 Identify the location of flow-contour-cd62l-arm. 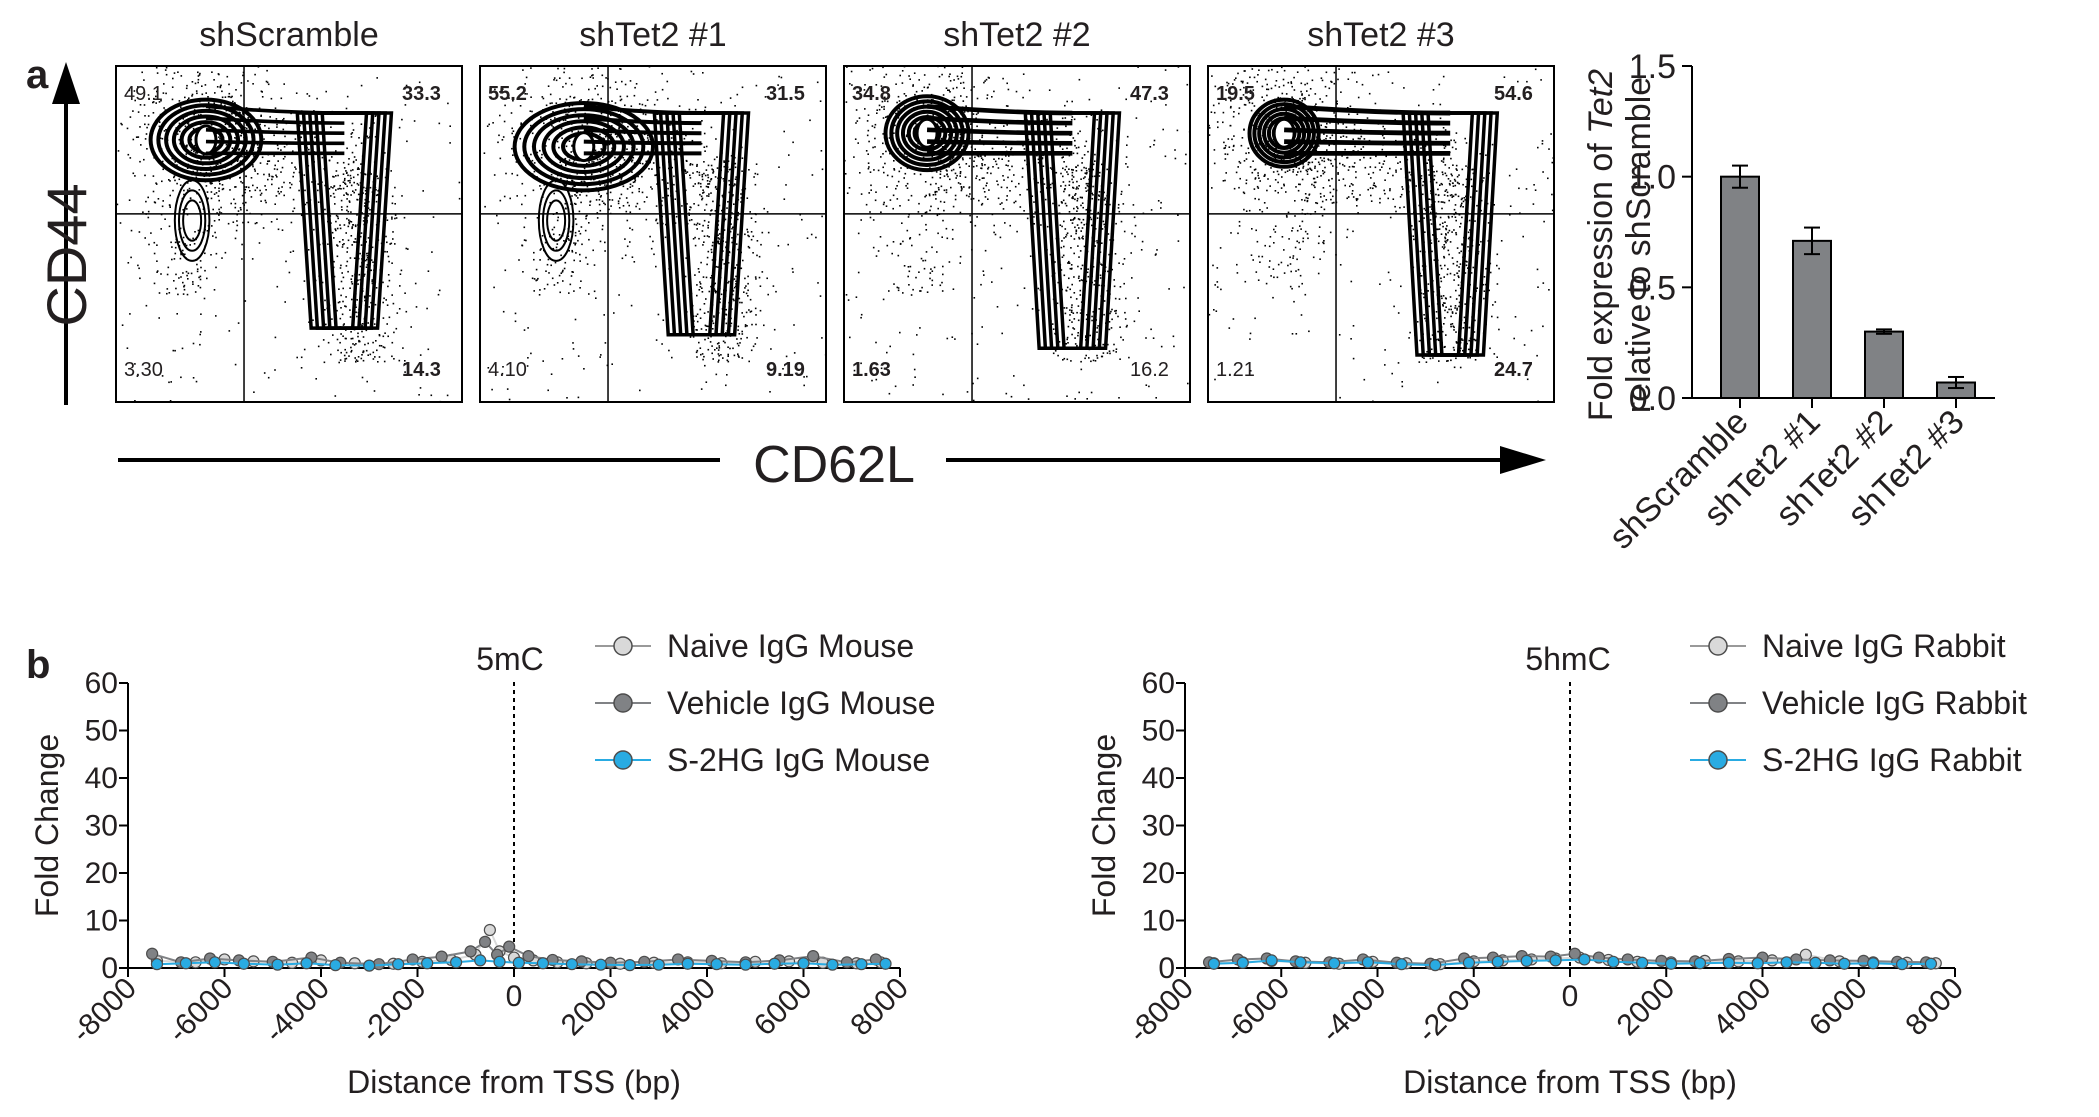
(701, 224).